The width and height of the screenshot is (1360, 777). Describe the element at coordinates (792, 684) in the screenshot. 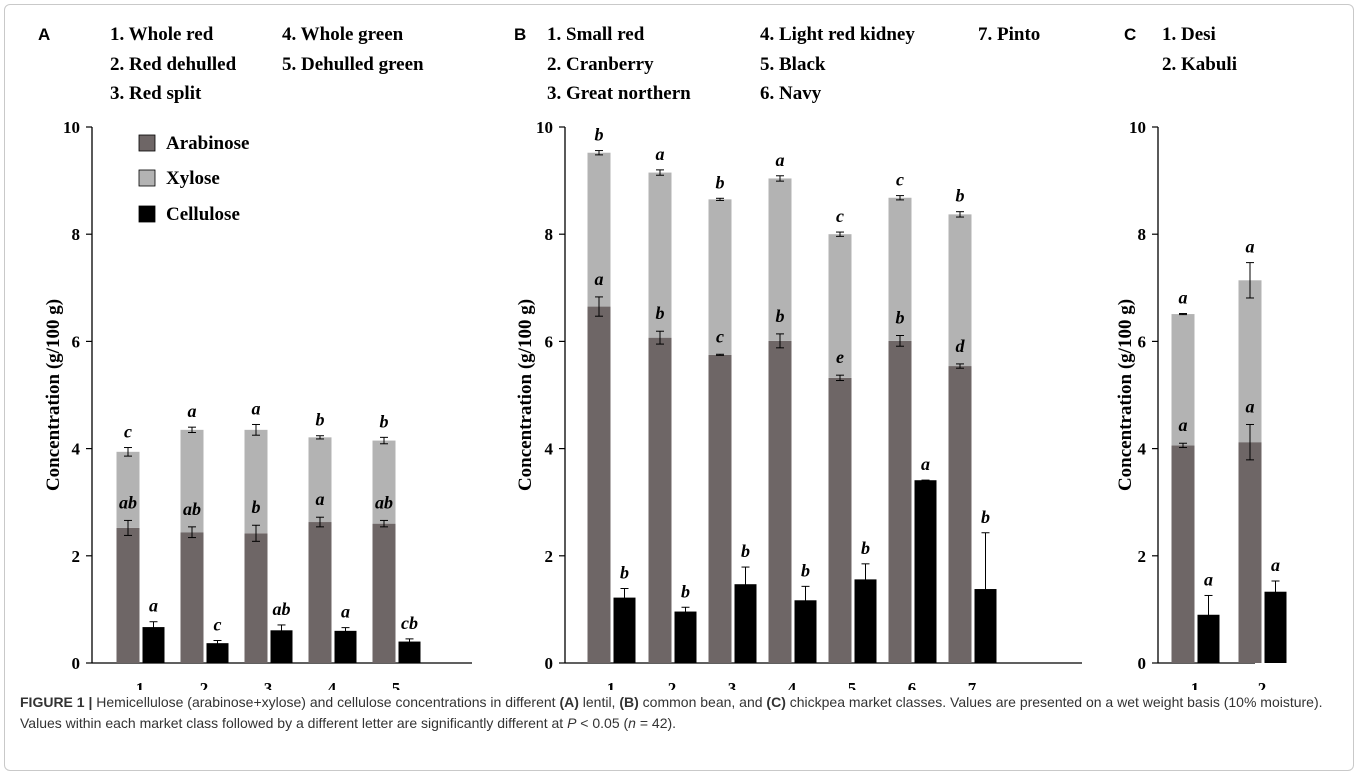

I see `x-tick-label: 4` at that location.